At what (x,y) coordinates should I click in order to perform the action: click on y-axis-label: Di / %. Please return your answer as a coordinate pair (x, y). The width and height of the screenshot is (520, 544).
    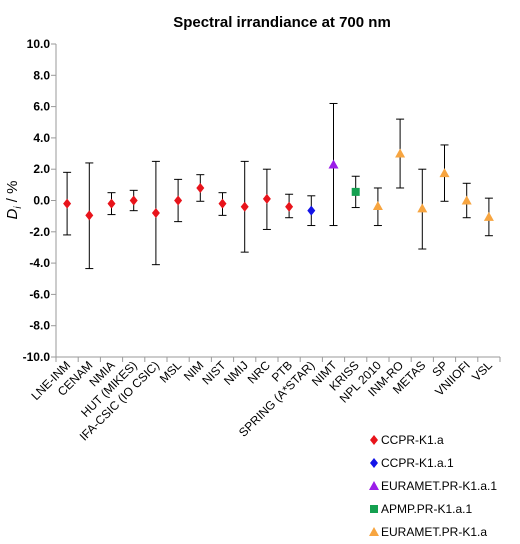
    Looking at the image, I should click on (14, 200).